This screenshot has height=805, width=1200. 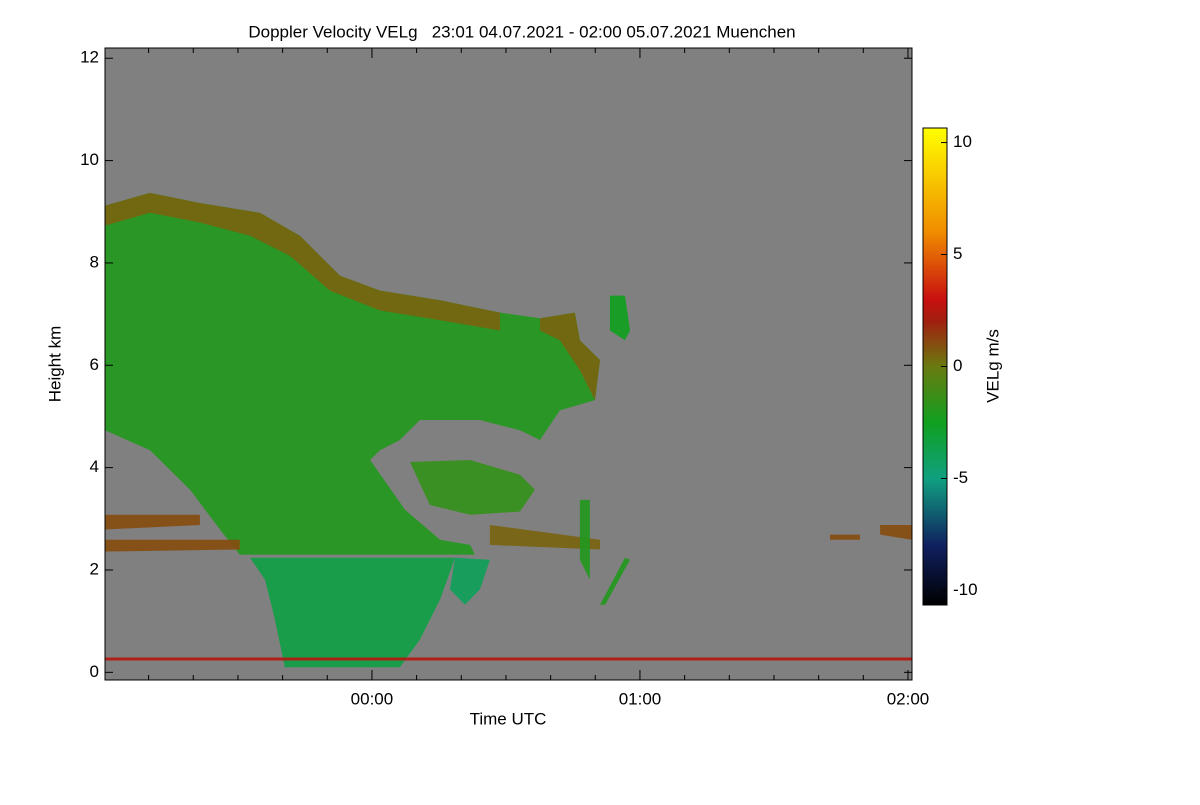 What do you see at coordinates (54, 364) in the screenshot?
I see `y-axis-label: Height km` at bounding box center [54, 364].